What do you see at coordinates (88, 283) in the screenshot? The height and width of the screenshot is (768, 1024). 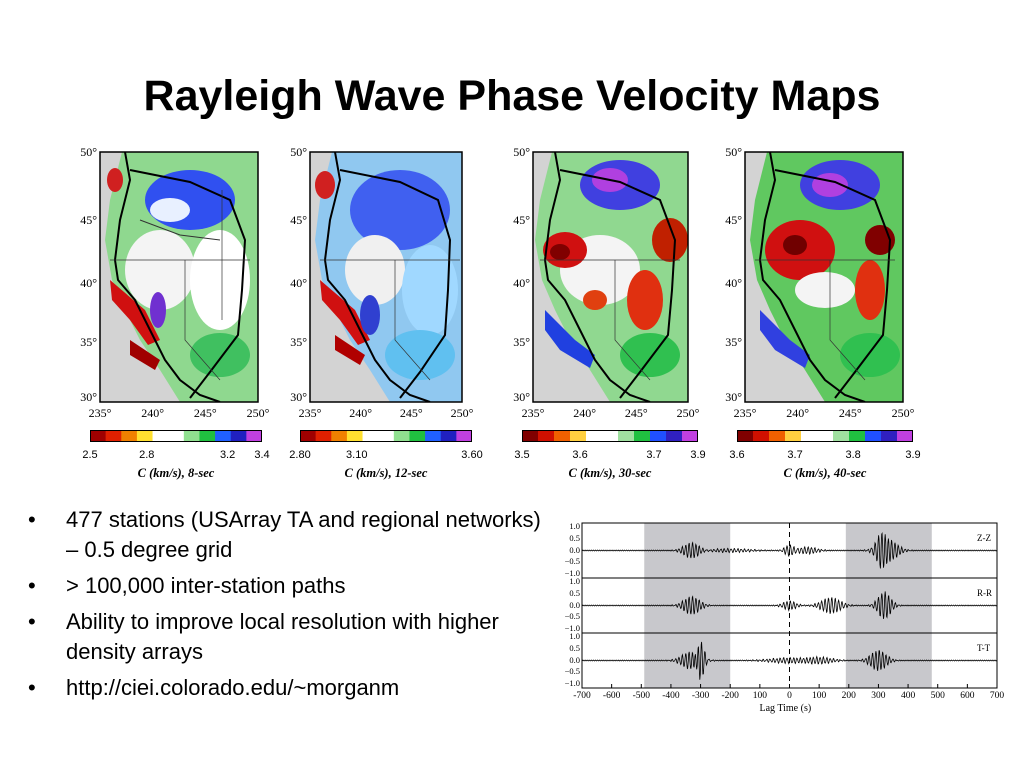 I see `latitude-label: 40°` at bounding box center [88, 283].